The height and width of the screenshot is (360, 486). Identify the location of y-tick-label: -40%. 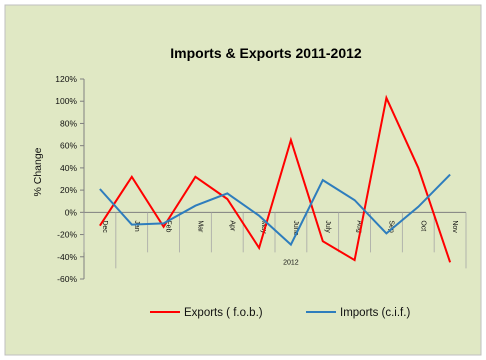
(67, 257).